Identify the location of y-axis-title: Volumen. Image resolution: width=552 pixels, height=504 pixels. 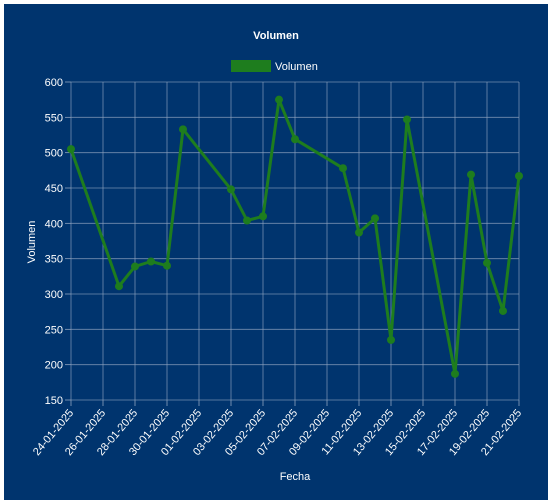
(32, 242).